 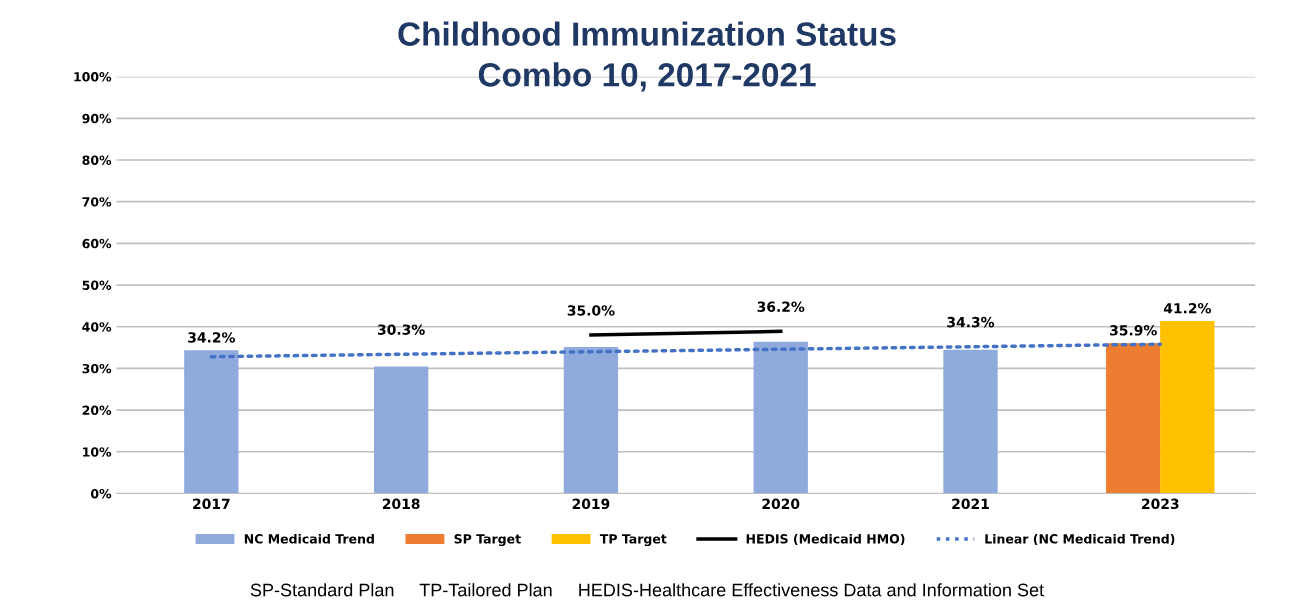 I want to click on legend-label: Linear (NC Medicaid Trend), so click(x=1080, y=539).